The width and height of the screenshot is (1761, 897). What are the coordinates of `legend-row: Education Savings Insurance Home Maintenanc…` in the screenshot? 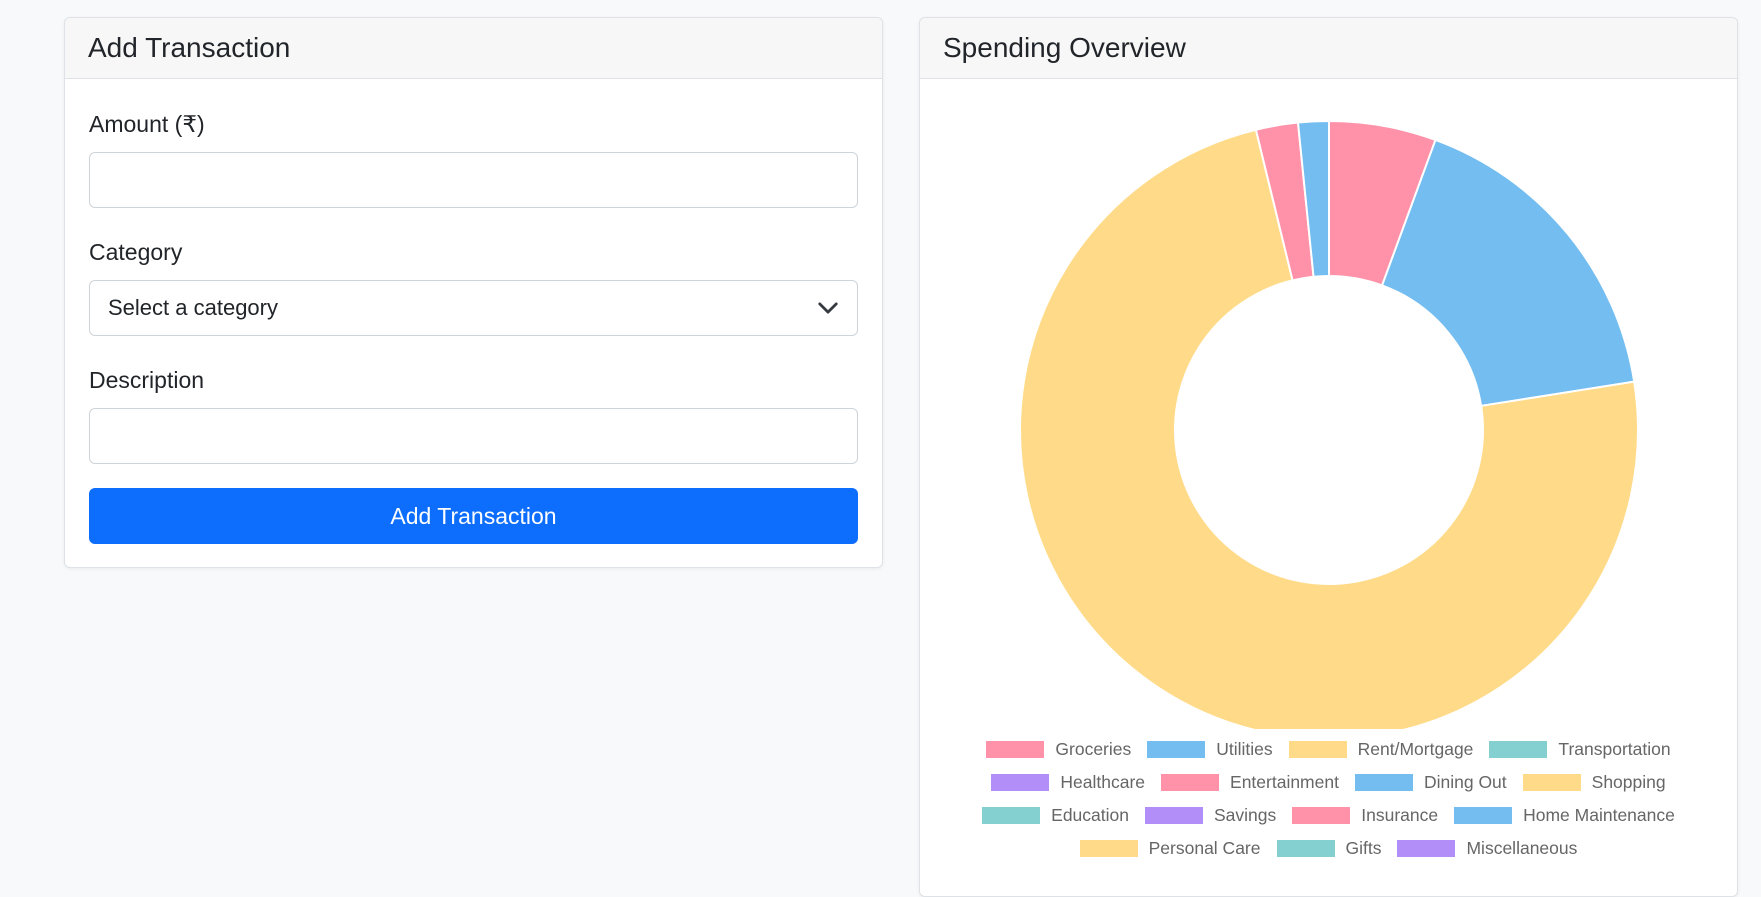 It's located at (1328, 815).